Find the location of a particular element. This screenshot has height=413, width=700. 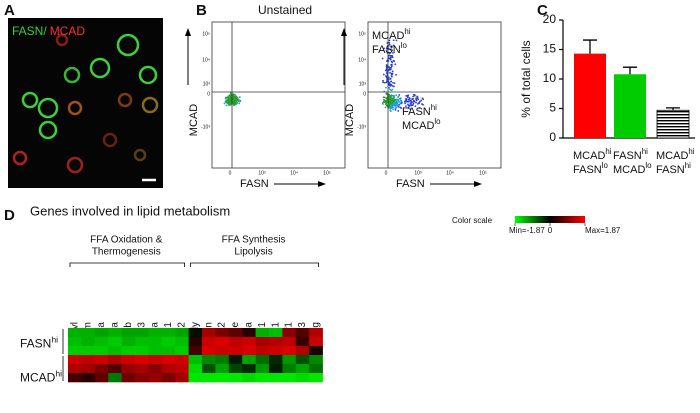

flow-x-tick: 0 is located at coordinates (230, 173).